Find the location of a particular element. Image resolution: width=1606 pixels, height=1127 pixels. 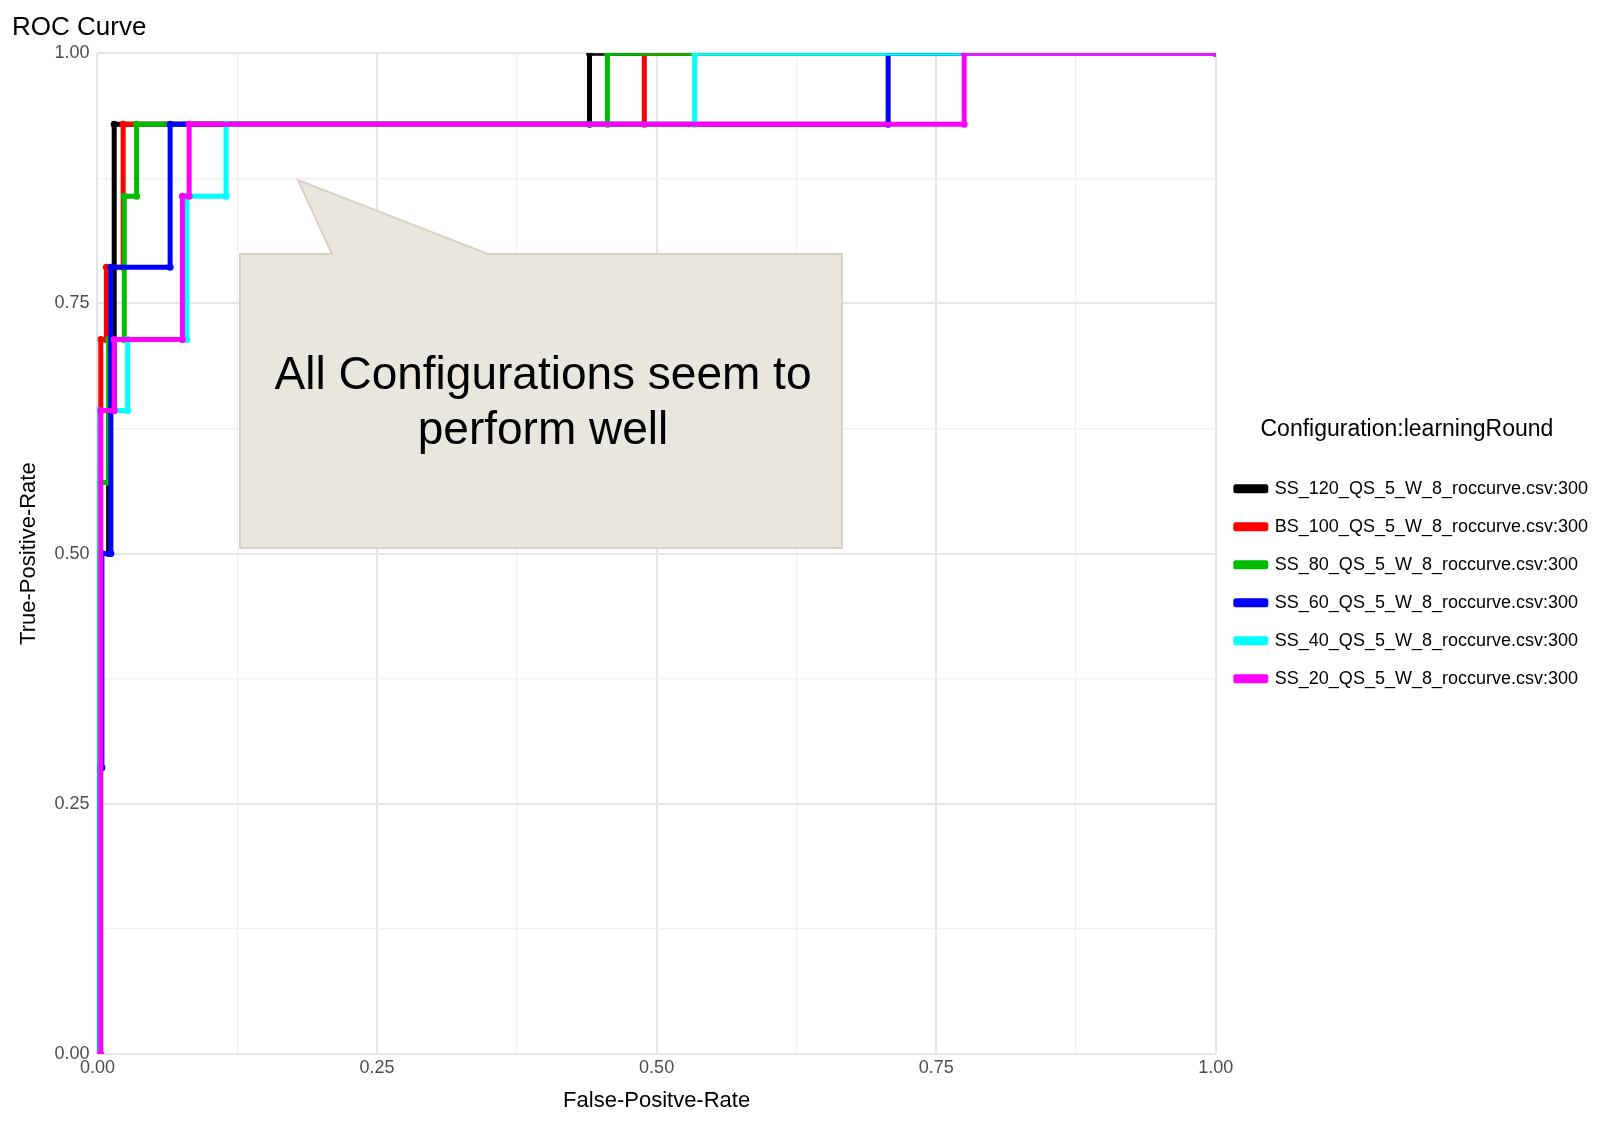

annotation: All Configurations seem to perform well is located at coordinates (543, 400).